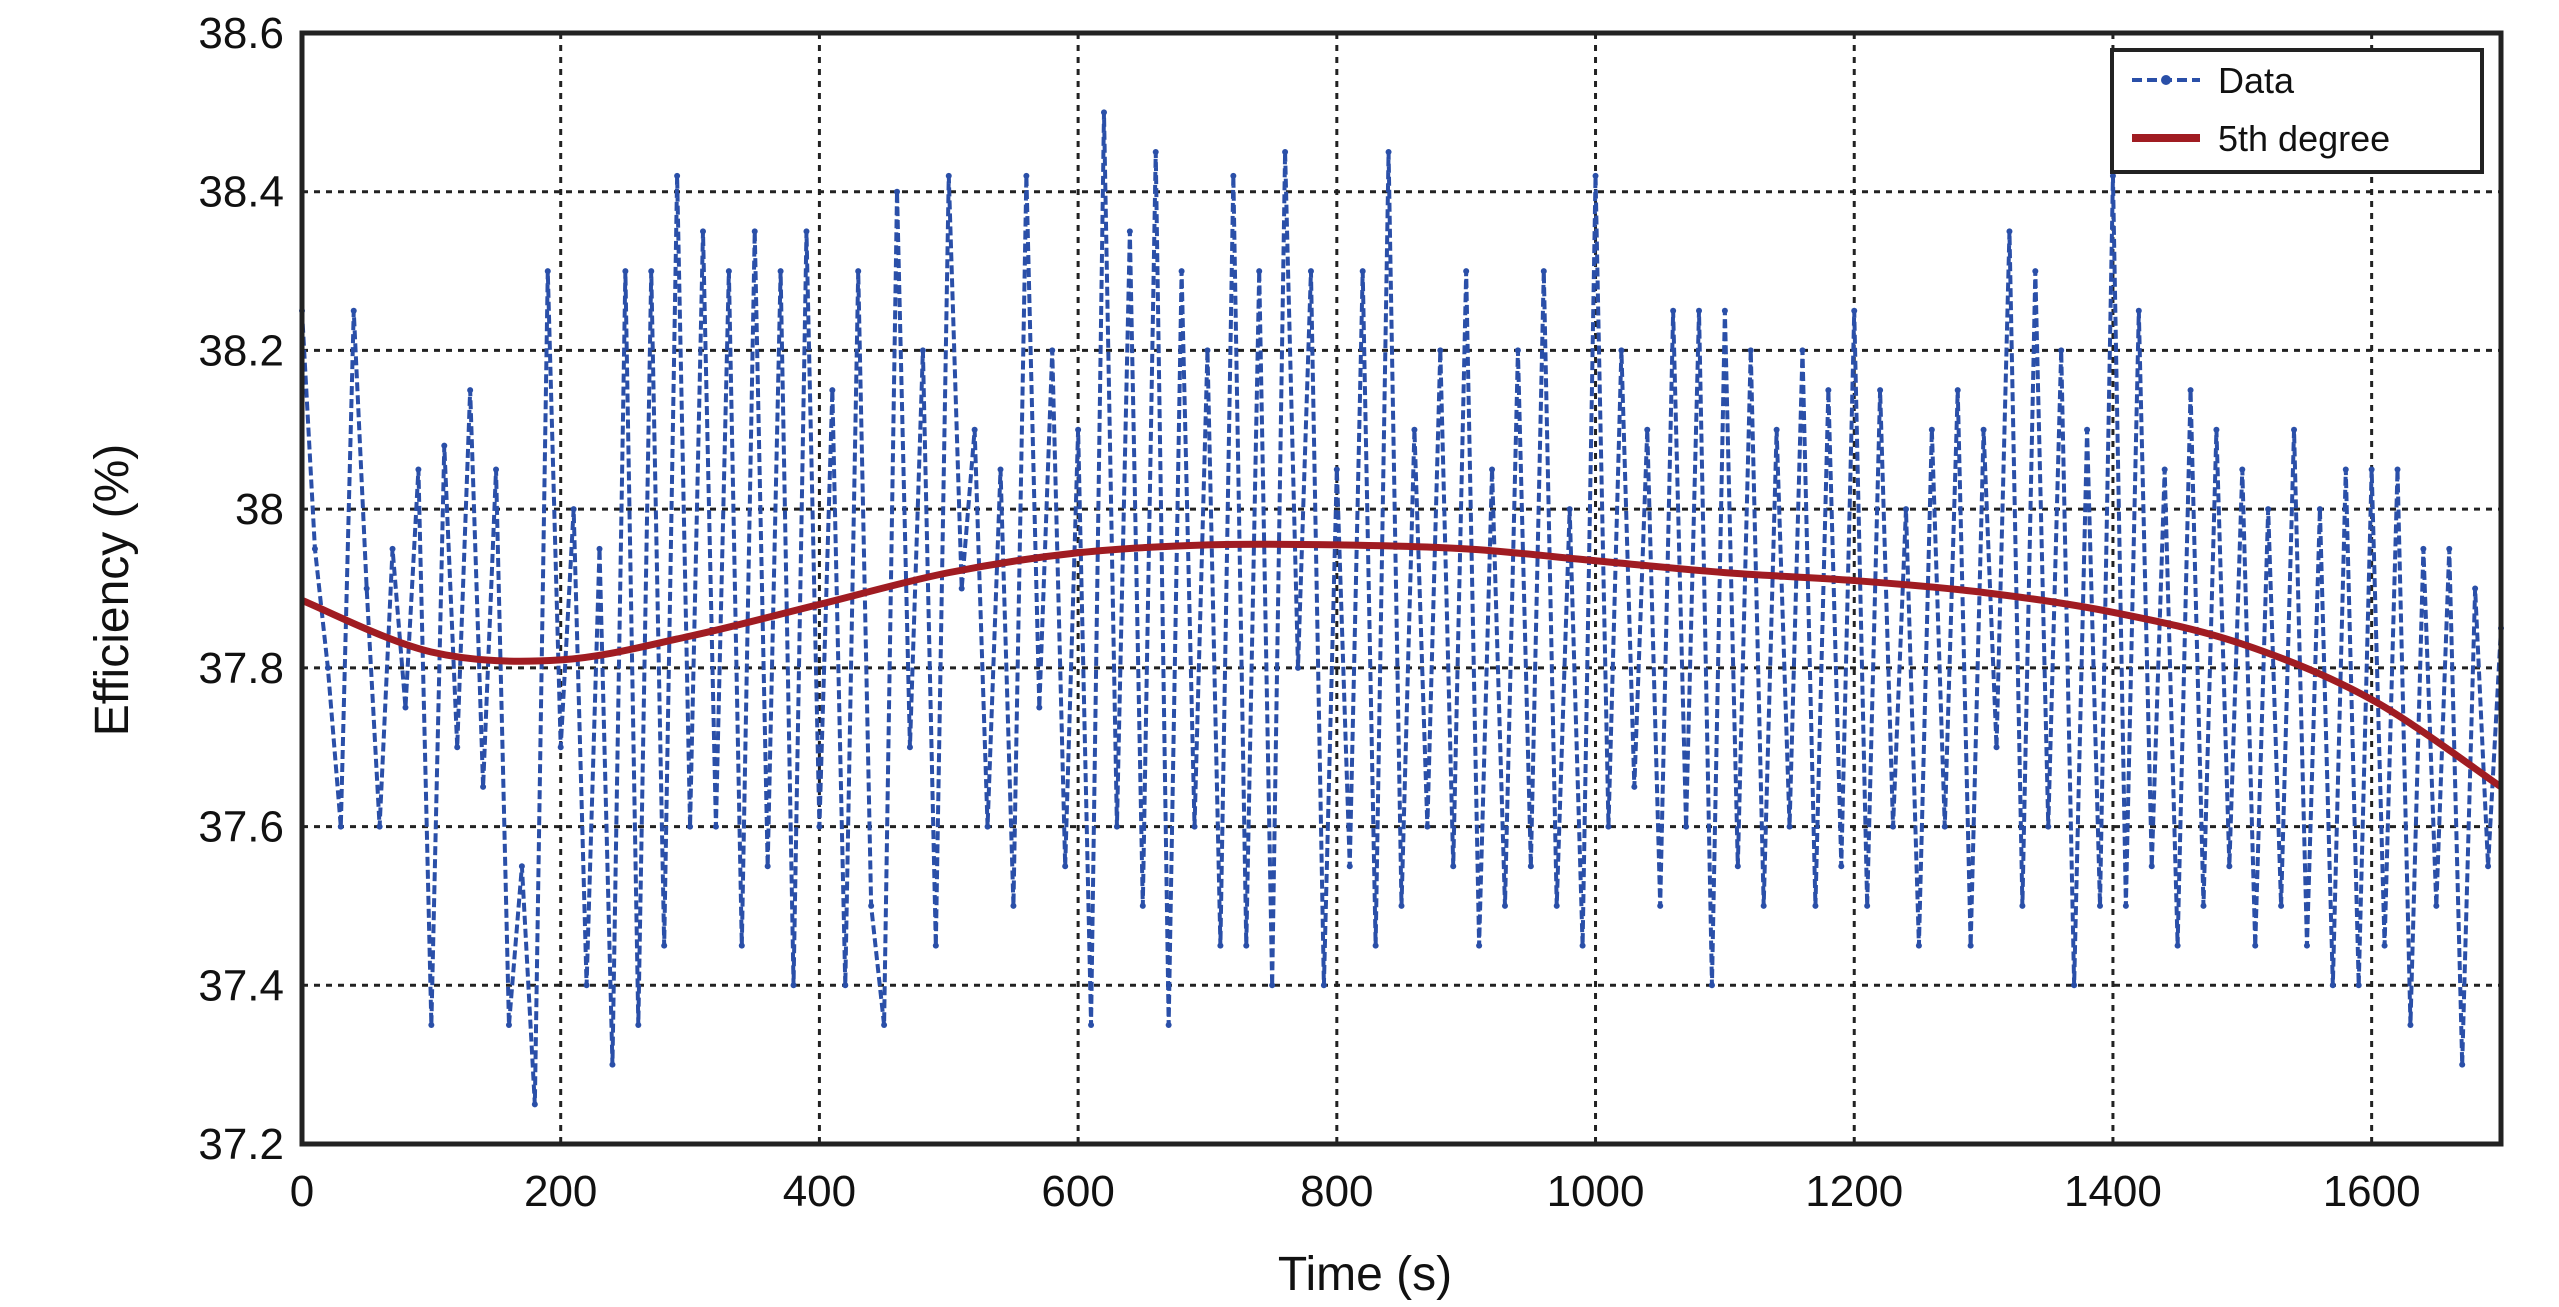 This screenshot has height=1307, width=2559. I want to click on x-tick-label: 0, so click(302, 1191).